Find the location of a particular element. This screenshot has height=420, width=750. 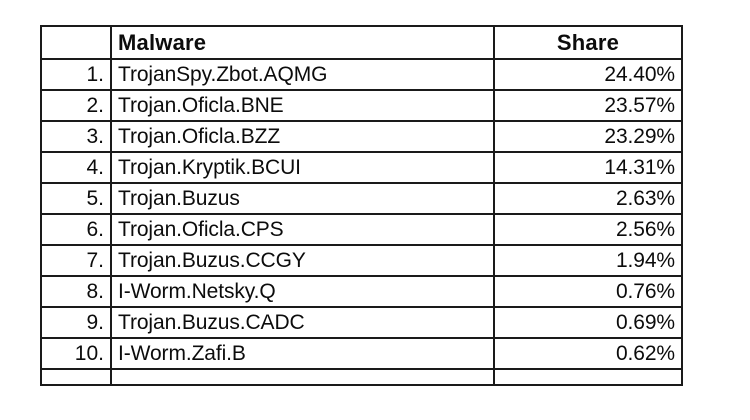

cell-malware: I-Worm.Zafi.B is located at coordinates (302, 353).